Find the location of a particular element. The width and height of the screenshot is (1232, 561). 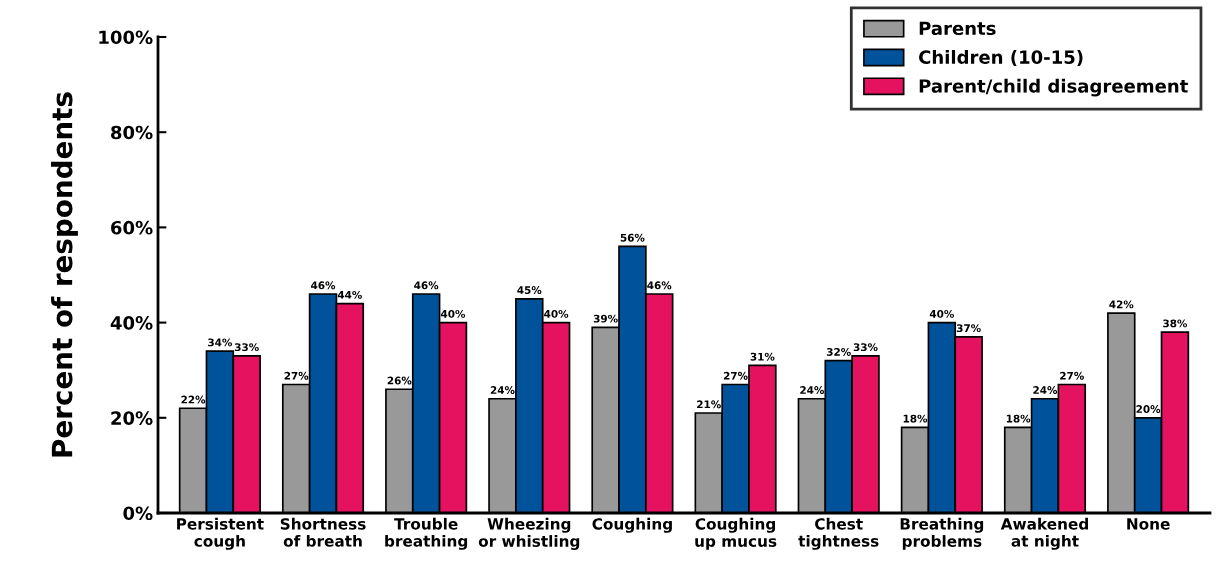

x-tick-label: Persistent cough is located at coordinates (220, 533).